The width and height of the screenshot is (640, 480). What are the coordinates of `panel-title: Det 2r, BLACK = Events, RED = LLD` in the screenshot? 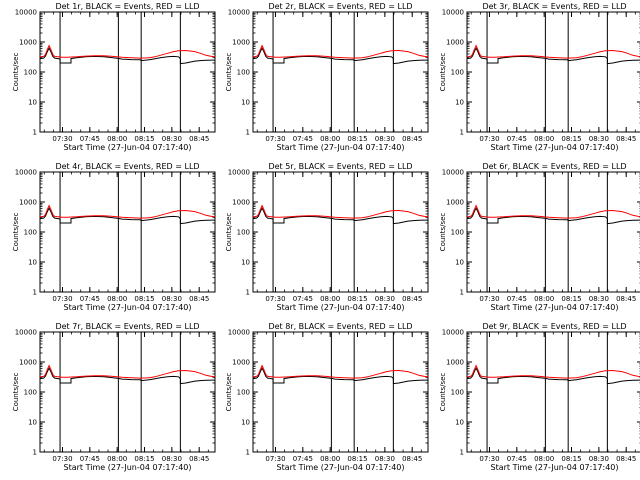 It's located at (340, 6).